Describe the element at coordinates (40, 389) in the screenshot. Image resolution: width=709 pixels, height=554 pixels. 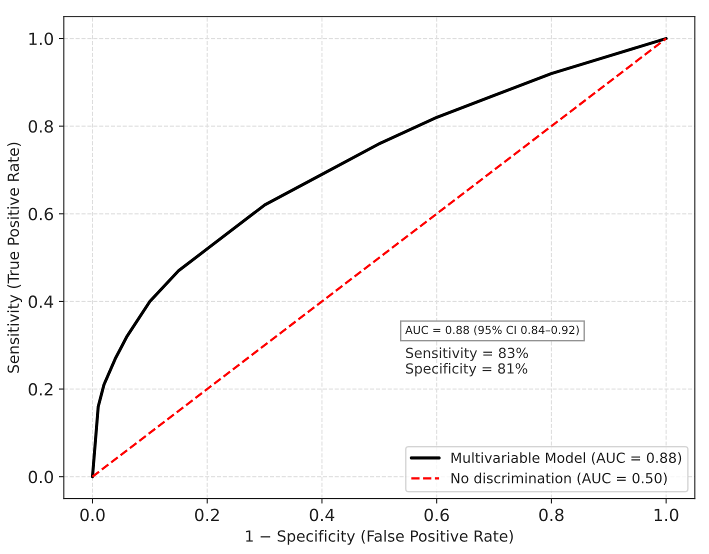
I see `y-tick-label: 0.2` at that location.